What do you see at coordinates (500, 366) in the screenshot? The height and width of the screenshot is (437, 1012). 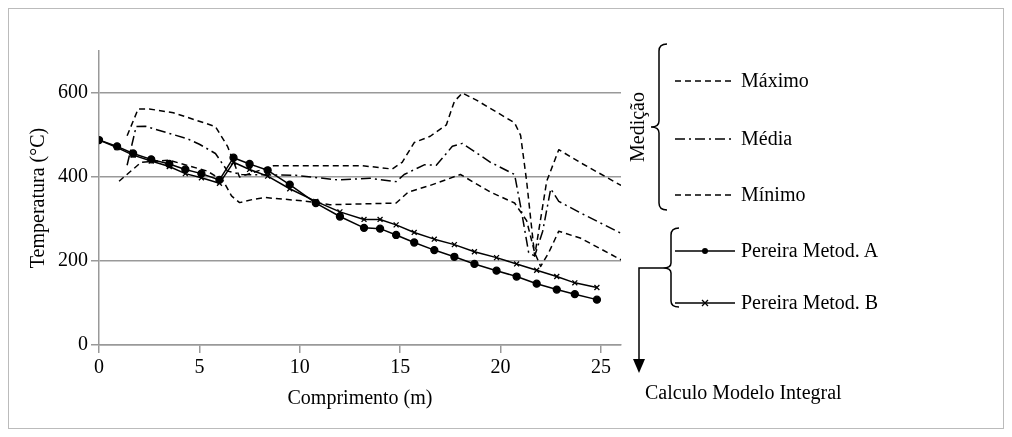 I see `x-tick-label: 20` at bounding box center [500, 366].